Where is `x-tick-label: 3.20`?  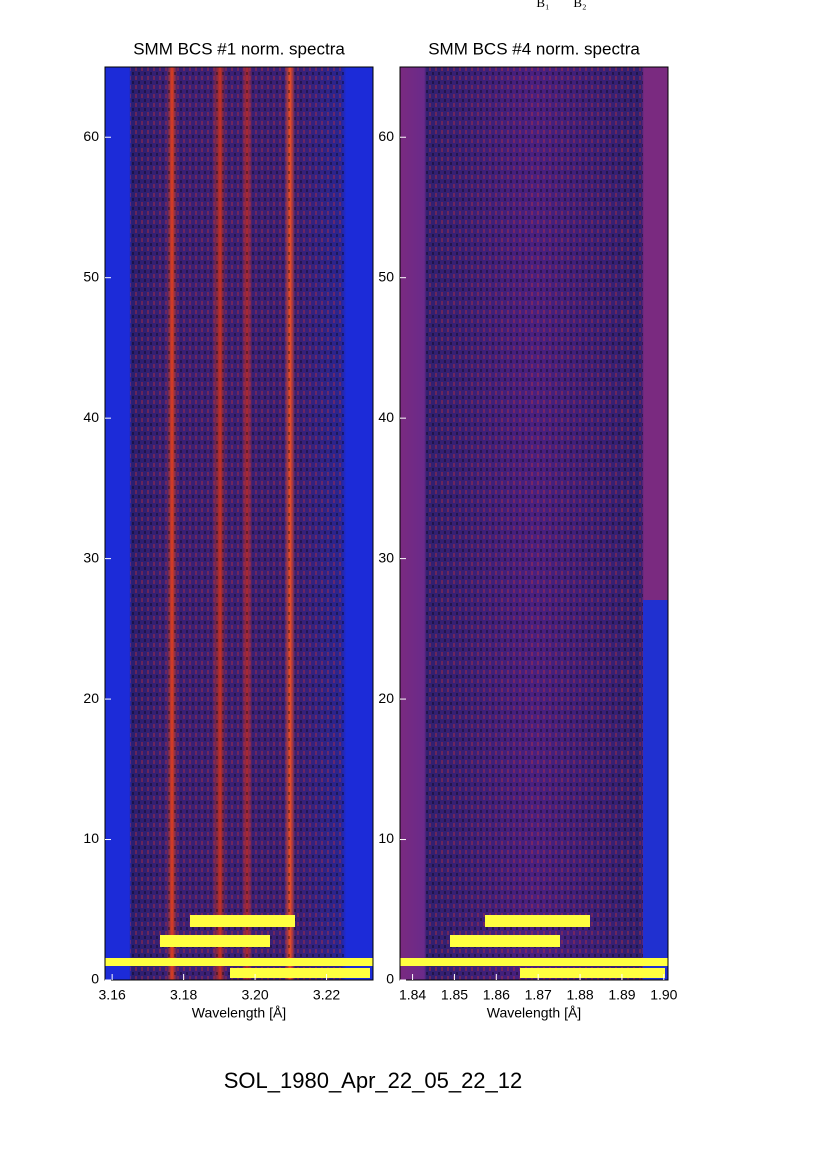
x-tick-label: 3.20 is located at coordinates (254, 995).